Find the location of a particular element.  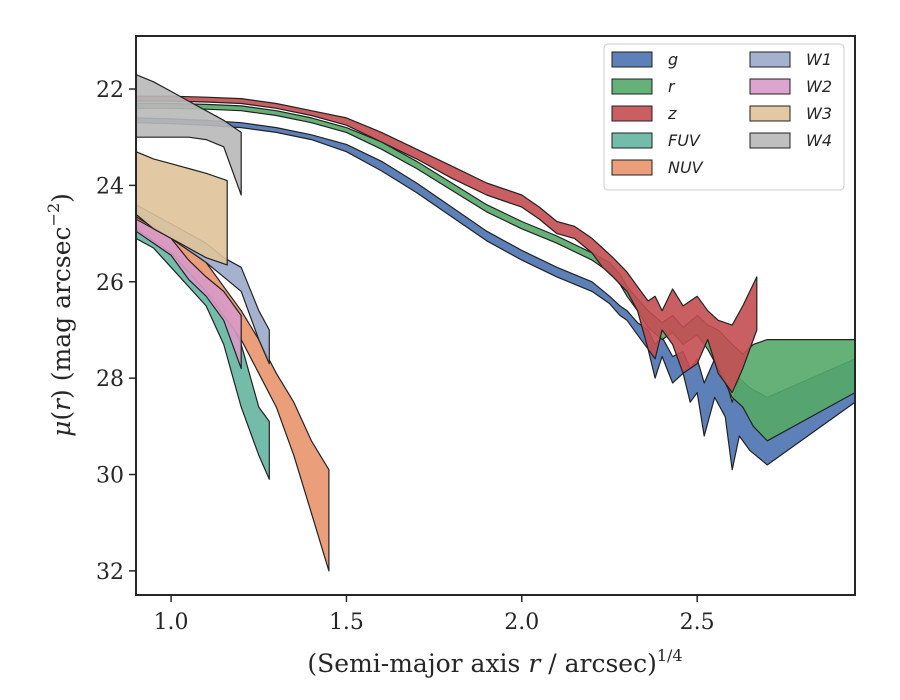

legend: grz FUV NUV W1 W2 W3 W4 is located at coordinates (724, 117).